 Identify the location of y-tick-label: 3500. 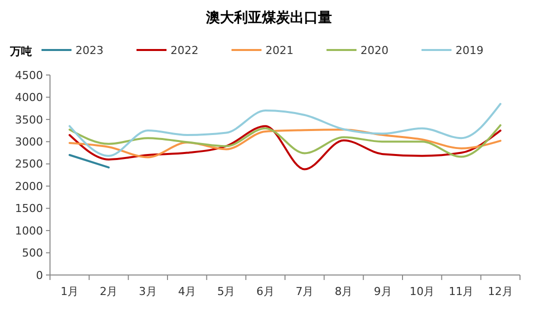
(29, 119).